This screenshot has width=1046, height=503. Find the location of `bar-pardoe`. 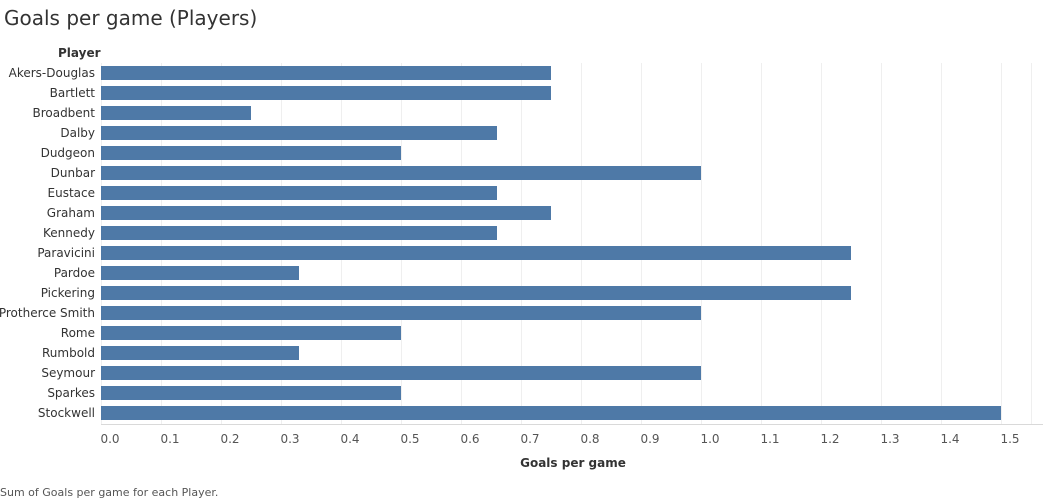

bar-pardoe is located at coordinates (200, 273).